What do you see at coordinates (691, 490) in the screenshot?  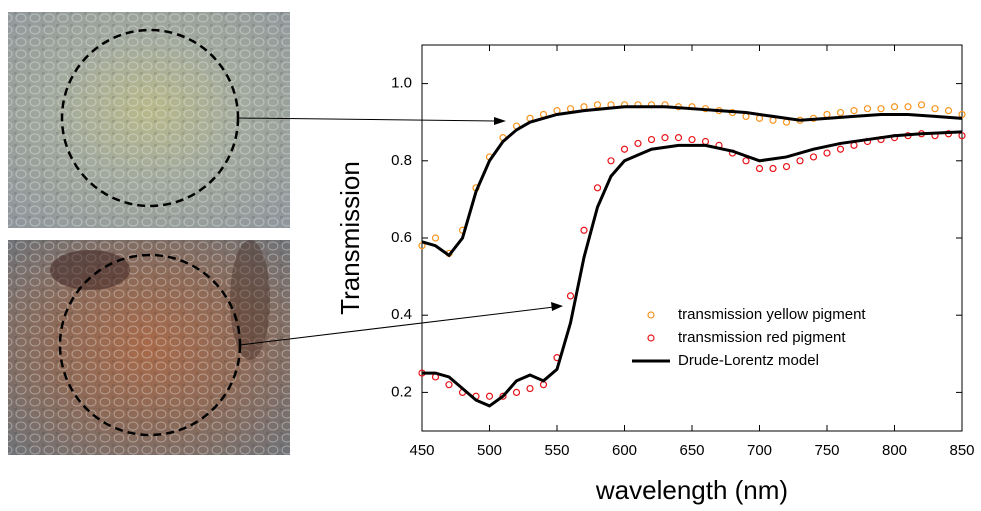 I see `x-axis-label: wavelength (nm)` at bounding box center [691, 490].